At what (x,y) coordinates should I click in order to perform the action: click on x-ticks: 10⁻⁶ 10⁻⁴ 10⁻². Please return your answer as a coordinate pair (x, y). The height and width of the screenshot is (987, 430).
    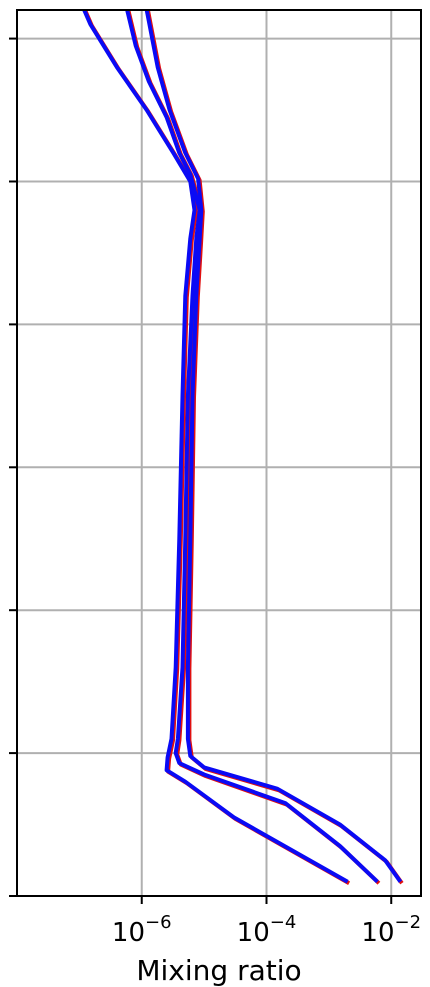
    Looking at the image, I should click on (266, 922).